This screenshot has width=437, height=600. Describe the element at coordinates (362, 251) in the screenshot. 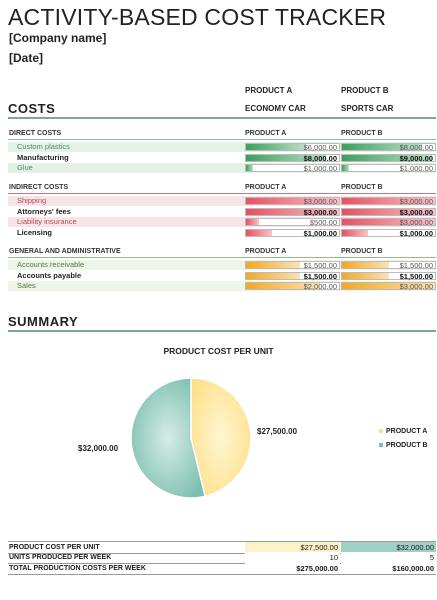

I see `section-col-product-b: PRODUCT B` at that location.